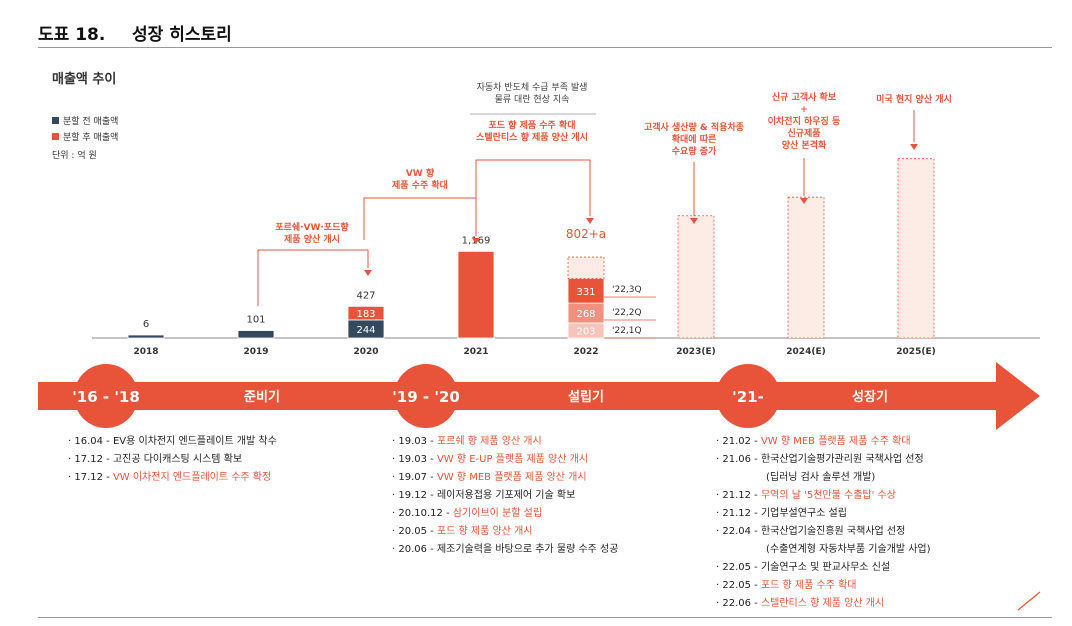 The height and width of the screenshot is (626, 1072). Describe the element at coordinates (512, 459) in the screenshot. I see `timeline-item-text: VW 향 E-UP 플랫폼 제품 양산 개시` at that location.